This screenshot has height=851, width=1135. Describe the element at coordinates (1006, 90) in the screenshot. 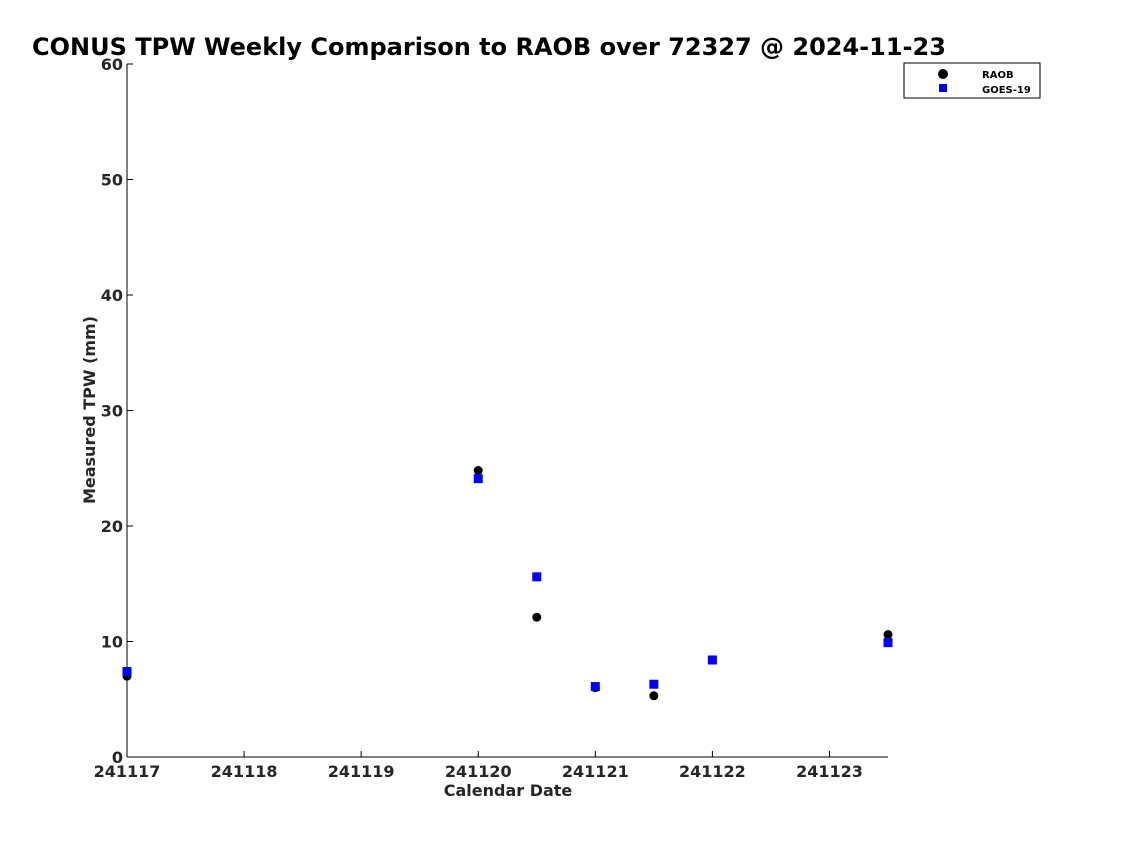

I see `legend-goes-label: GOES-19` at that location.